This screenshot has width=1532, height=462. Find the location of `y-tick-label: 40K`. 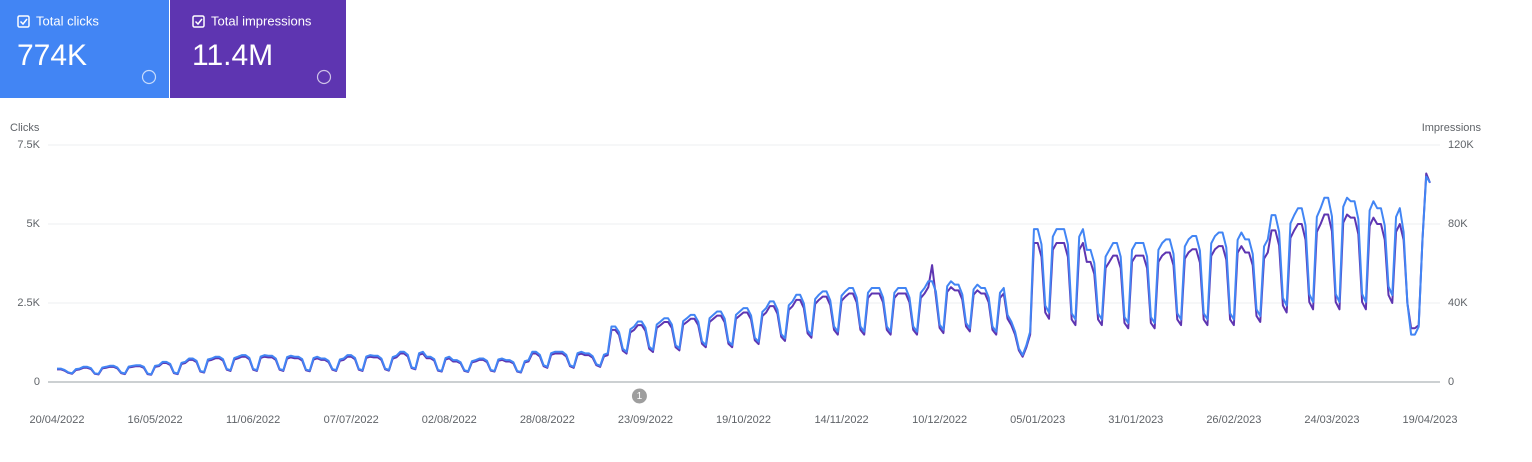

y-tick-label: 40K is located at coordinates (1458, 303).